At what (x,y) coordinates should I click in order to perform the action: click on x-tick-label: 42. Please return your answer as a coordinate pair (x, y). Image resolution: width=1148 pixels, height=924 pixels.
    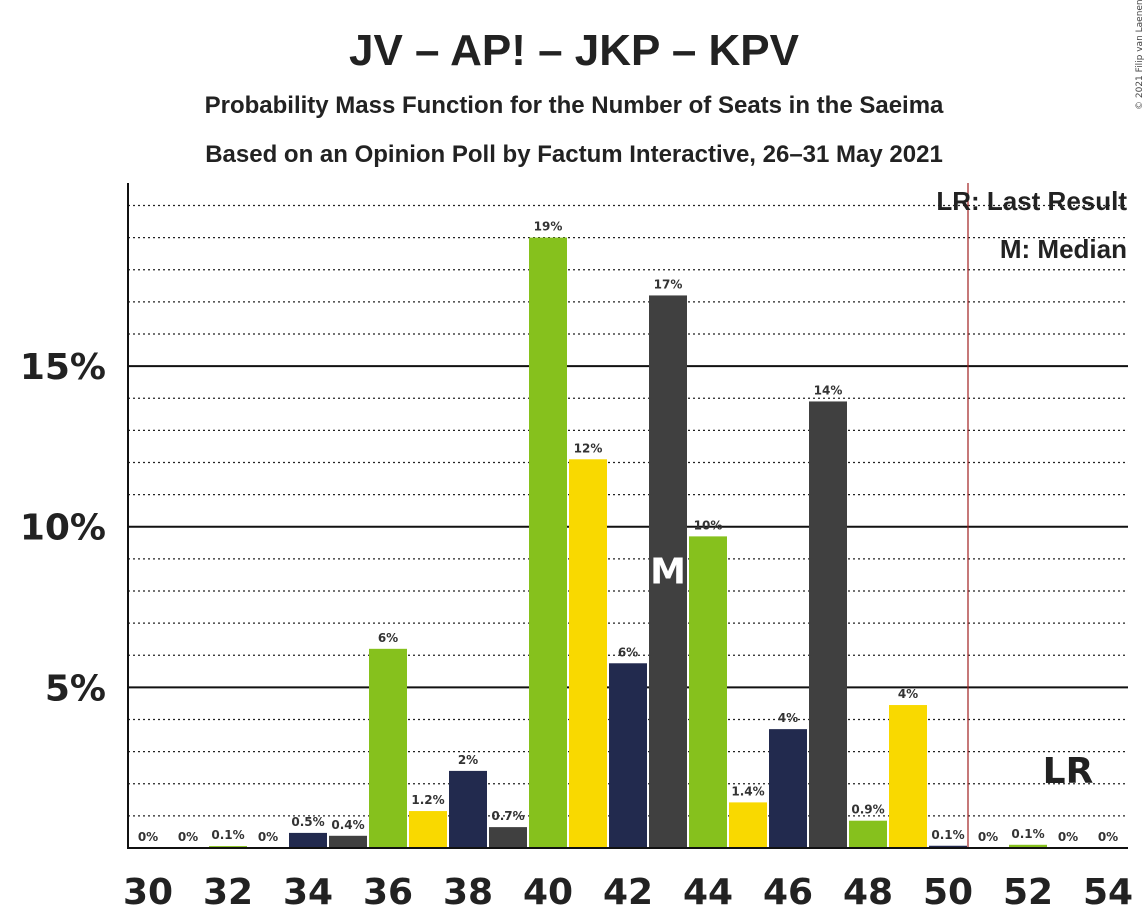
    Looking at the image, I should click on (628, 892).